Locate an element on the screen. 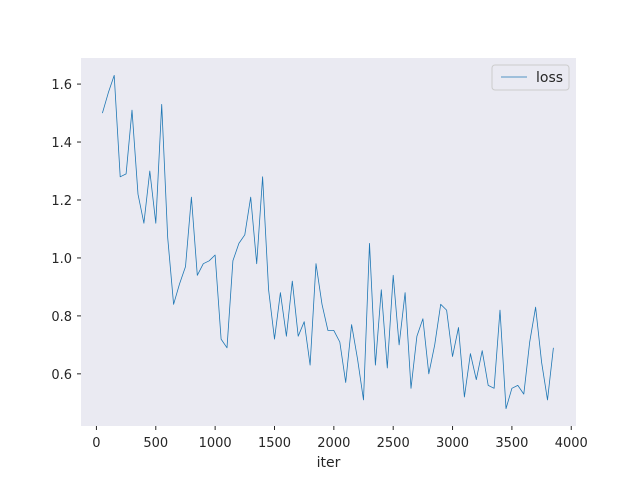  legend-box is located at coordinates (530, 77).